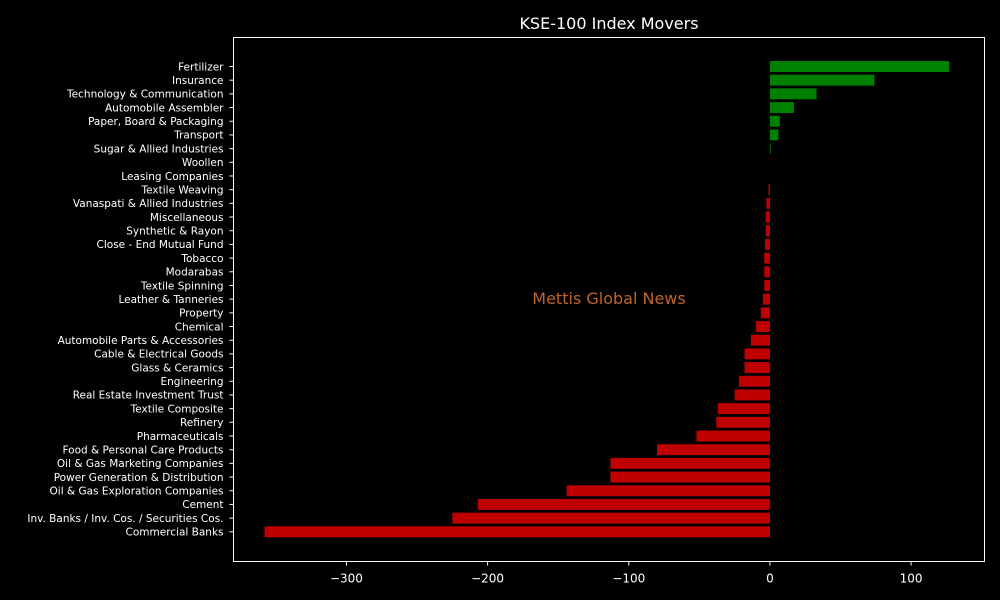 The width and height of the screenshot is (1000, 600). I want to click on chart-title: KSE-100 Index Movers, so click(608, 23).